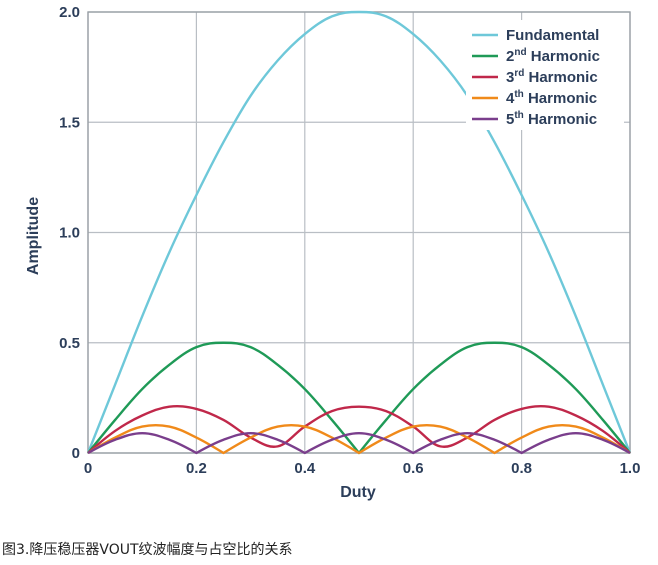 Image resolution: width=658 pixels, height=565 pixels. What do you see at coordinates (521, 468) in the screenshot?
I see `x-tick-label: 0.8` at bounding box center [521, 468].